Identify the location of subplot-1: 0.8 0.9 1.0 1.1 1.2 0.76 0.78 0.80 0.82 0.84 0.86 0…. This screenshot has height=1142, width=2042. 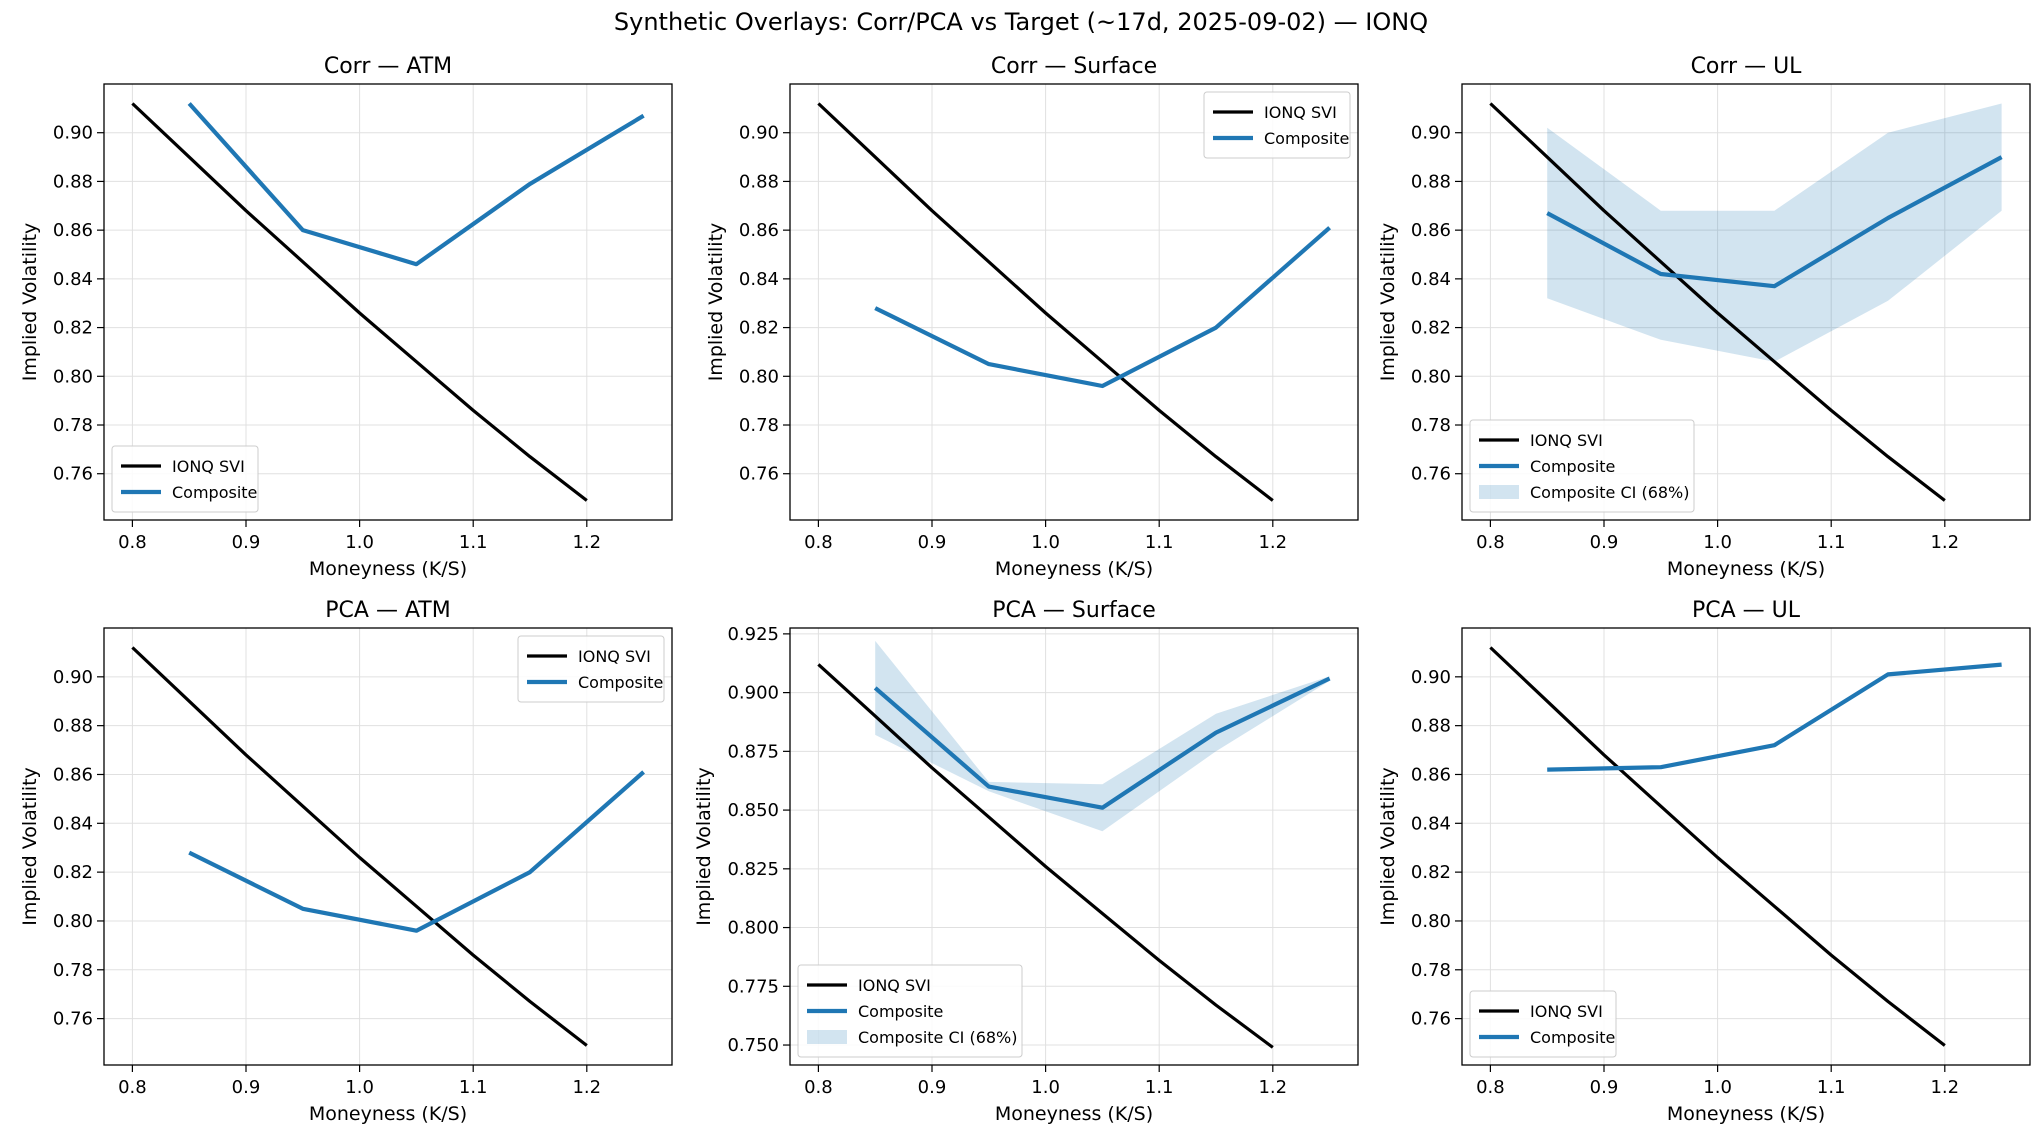
(346, 317).